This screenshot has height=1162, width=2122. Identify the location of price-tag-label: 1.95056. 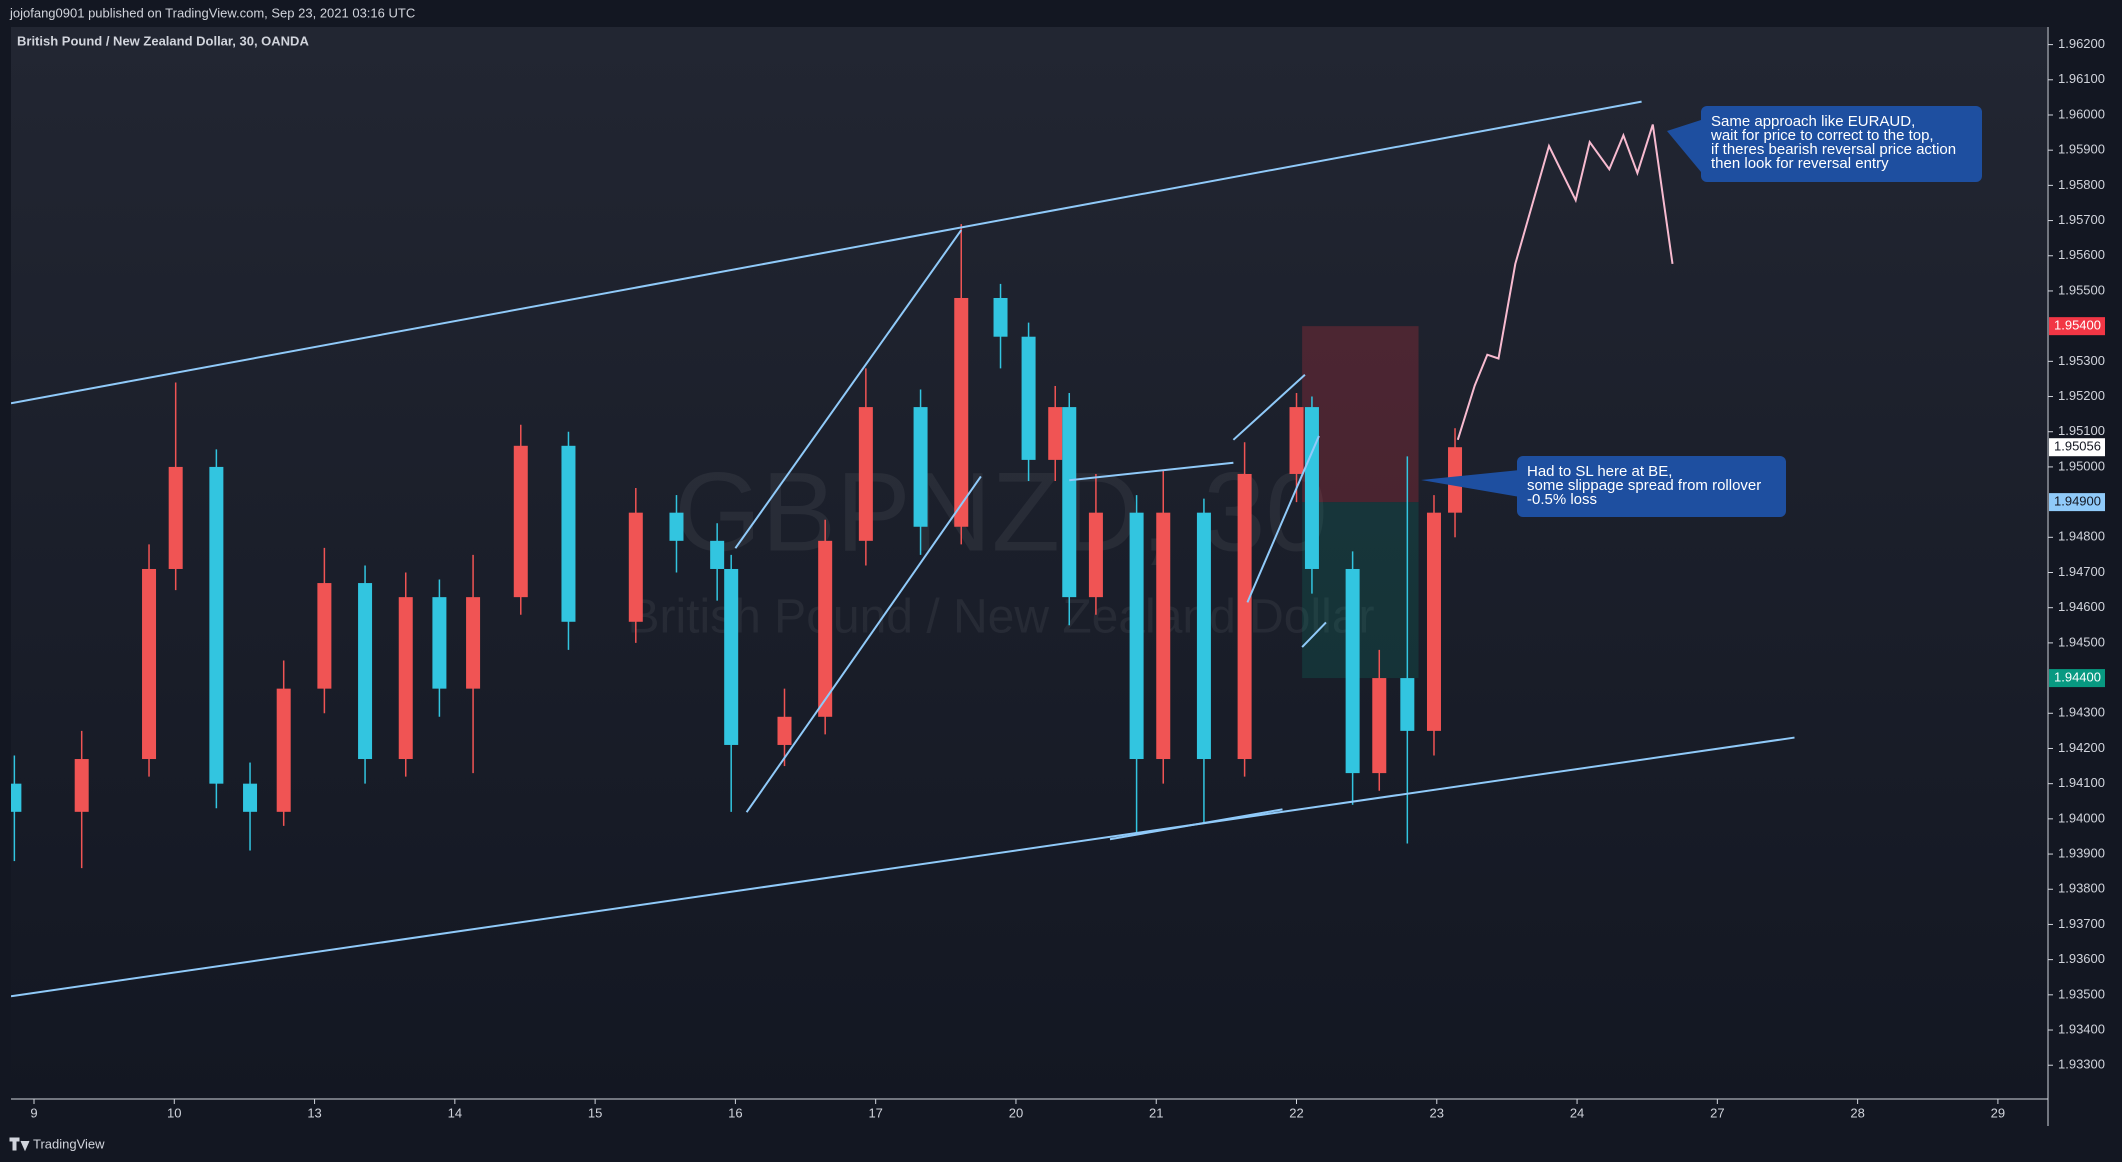
(2077, 446).